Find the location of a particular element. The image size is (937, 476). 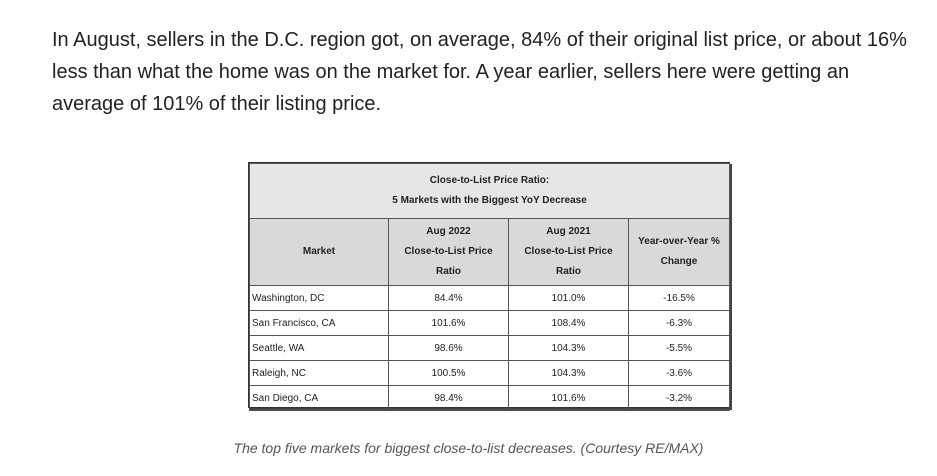

change-cell: -6.3% is located at coordinates (679, 323).